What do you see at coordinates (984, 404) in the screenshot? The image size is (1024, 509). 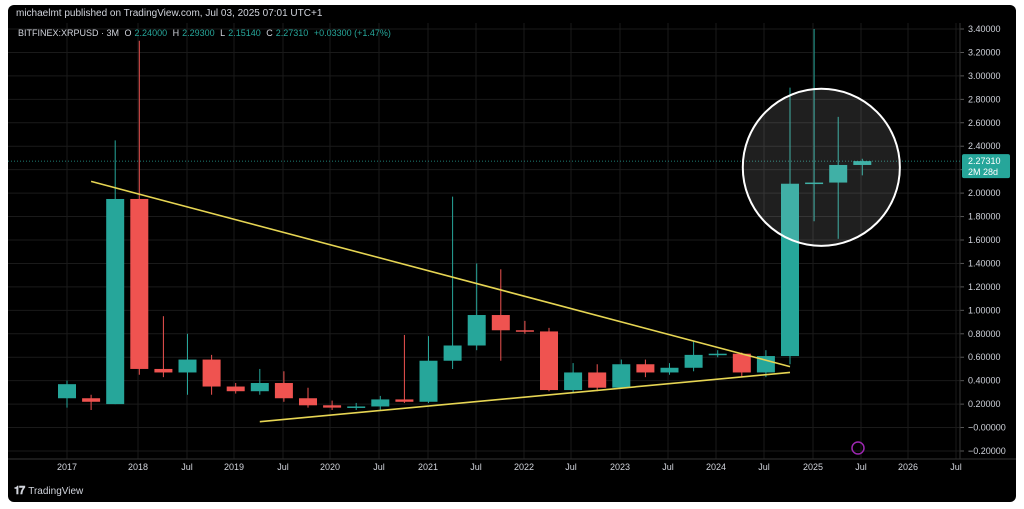 I see `y-tick-label: 0.20000` at bounding box center [984, 404].